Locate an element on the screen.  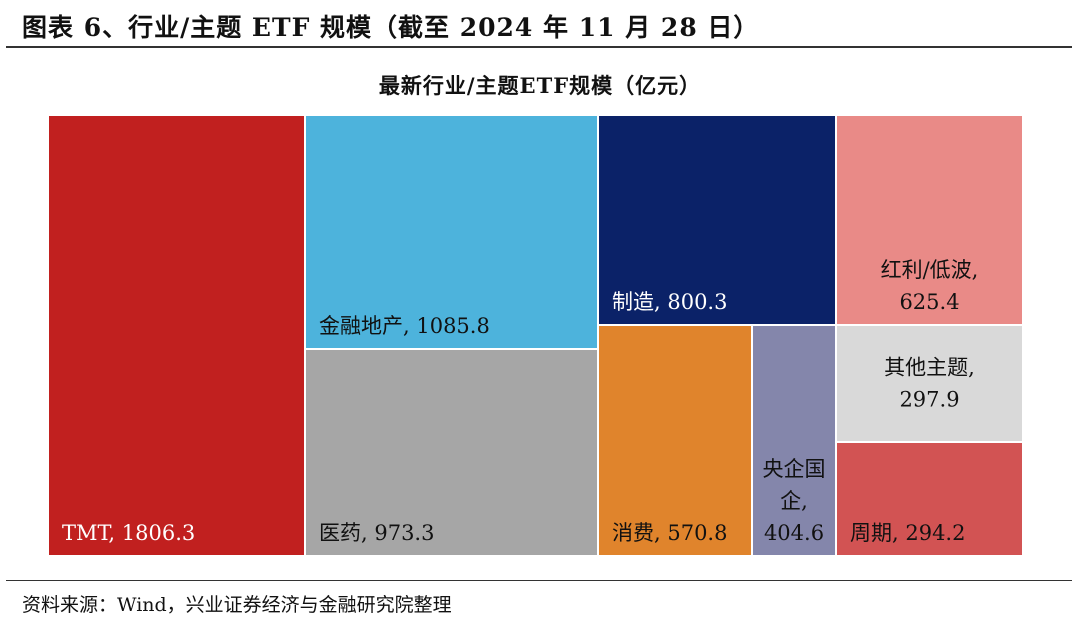
chart-title: 最新行业/主题ETF规模（亿元） is located at coordinates (540, 85).